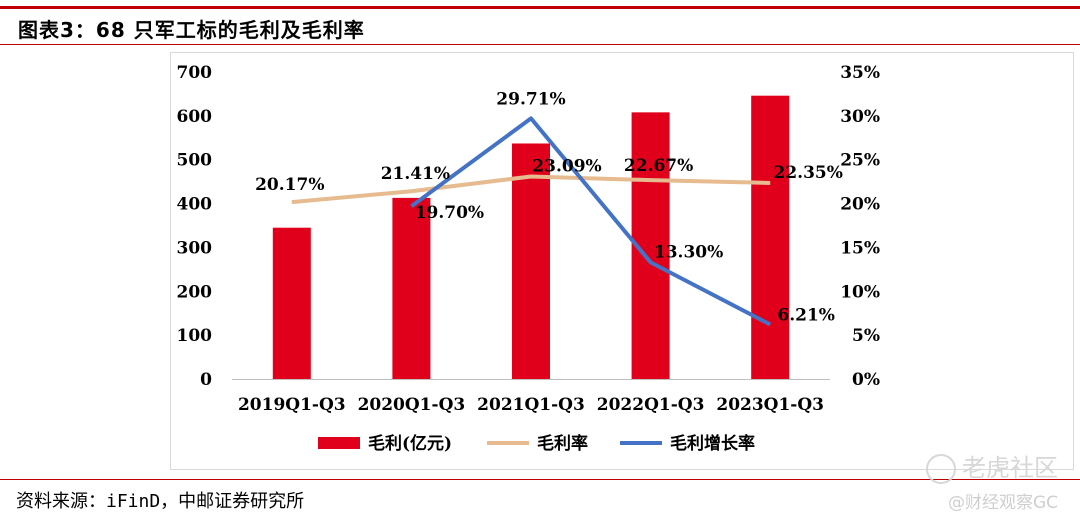 Image resolution: width=1080 pixels, height=523 pixels. I want to click on legend-label: 毛利率, so click(562, 443).